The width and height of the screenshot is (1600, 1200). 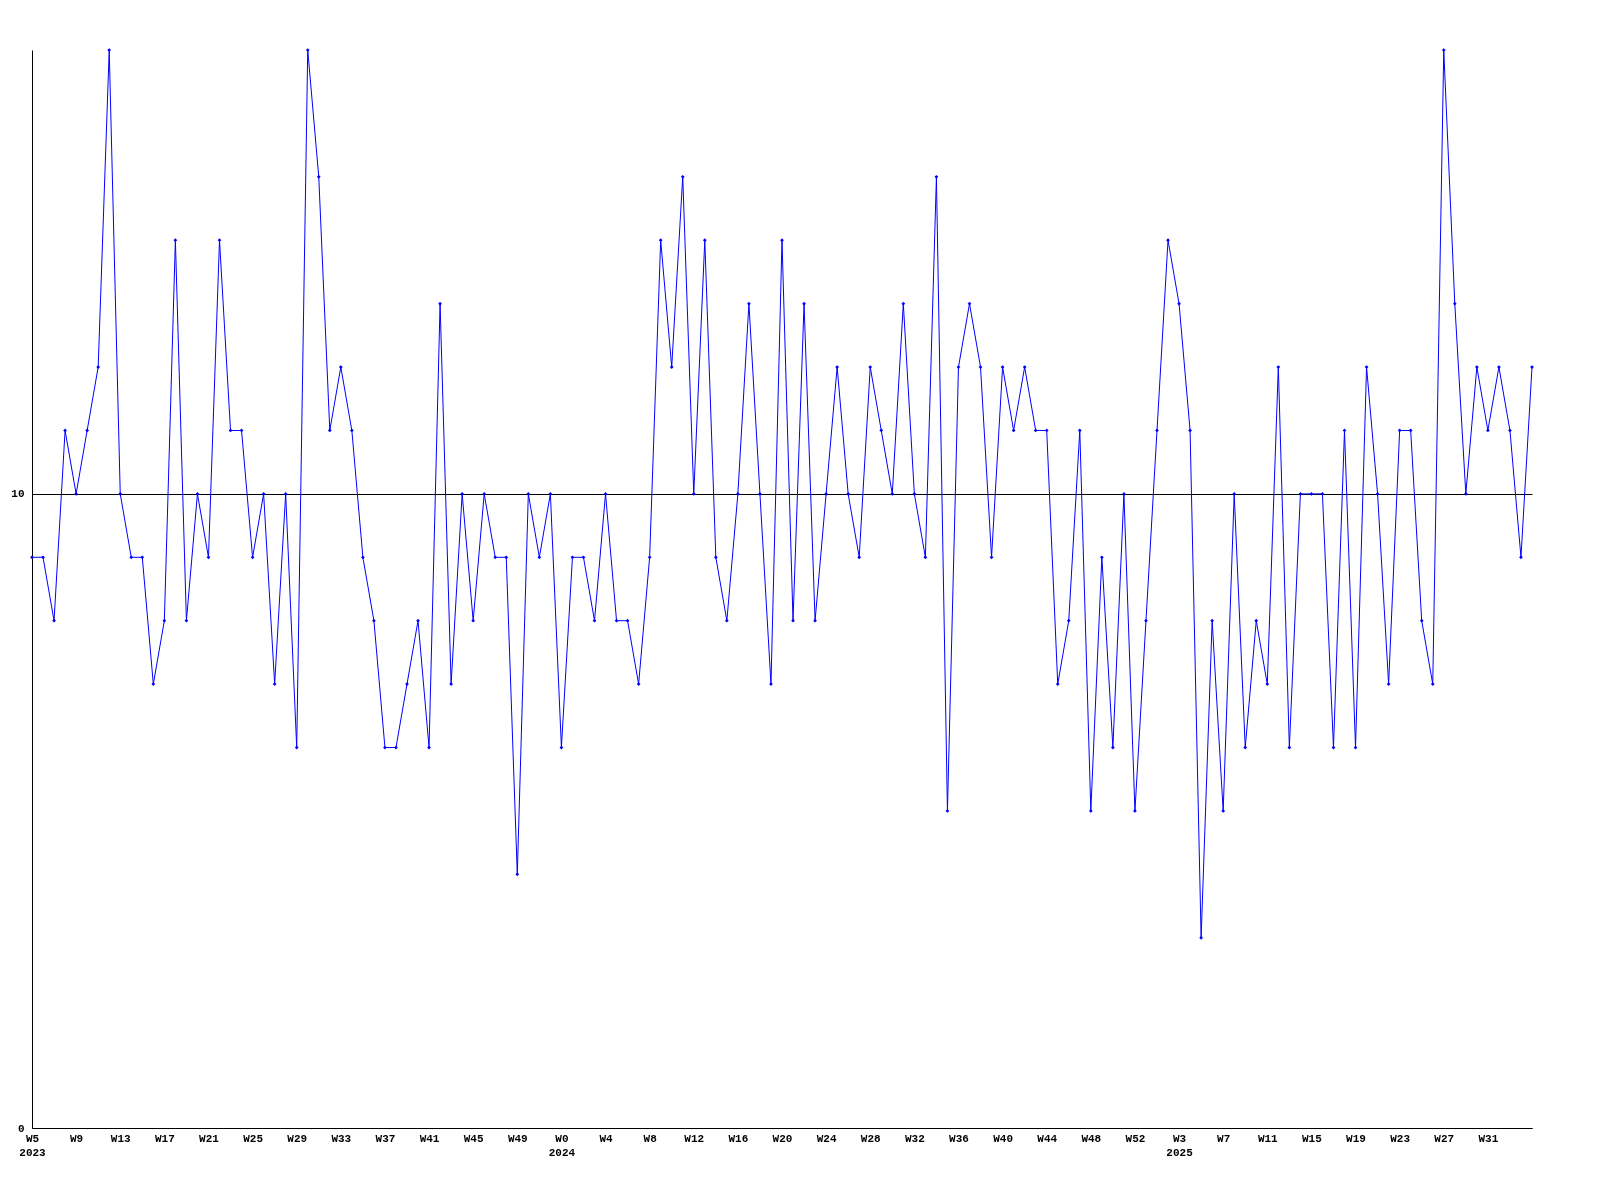 What do you see at coordinates (1444, 1138) in the screenshot?
I see `x-tick-label: W27` at bounding box center [1444, 1138].